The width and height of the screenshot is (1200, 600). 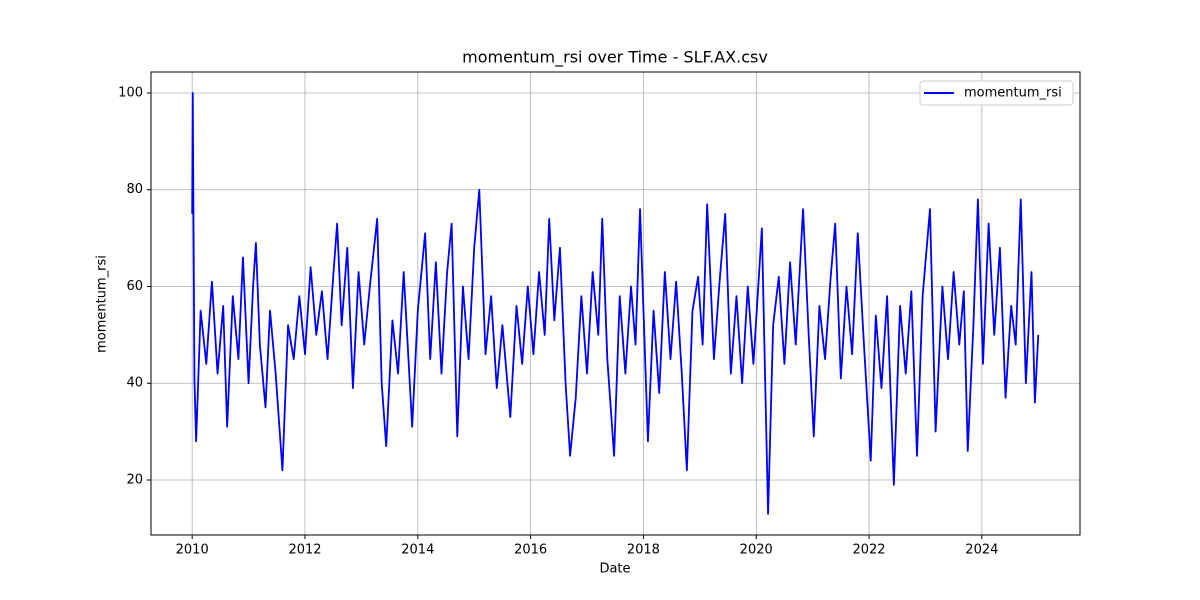 I want to click on legend-label: momentum_rsi, so click(x=1013, y=93).